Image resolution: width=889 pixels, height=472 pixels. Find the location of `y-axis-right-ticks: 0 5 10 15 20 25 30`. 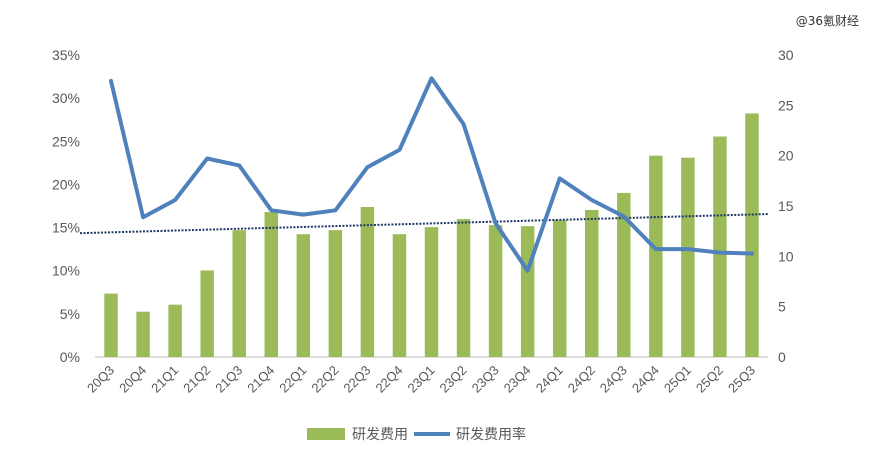

y-axis-right-ticks: 0 5 10 15 20 25 30 is located at coordinates (786, 206).